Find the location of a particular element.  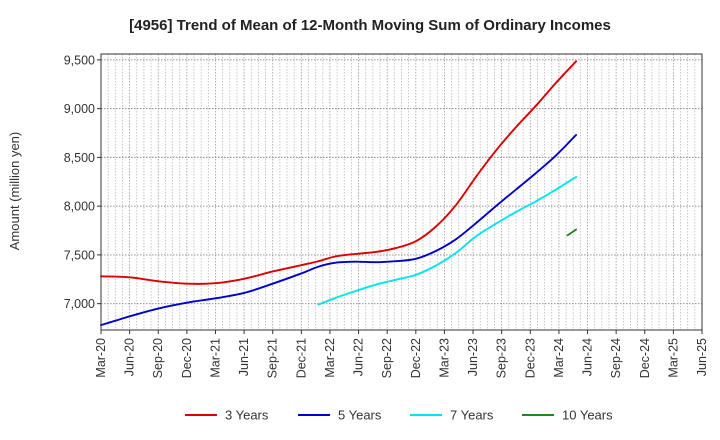

legend-label: 3 Years is located at coordinates (247, 415).